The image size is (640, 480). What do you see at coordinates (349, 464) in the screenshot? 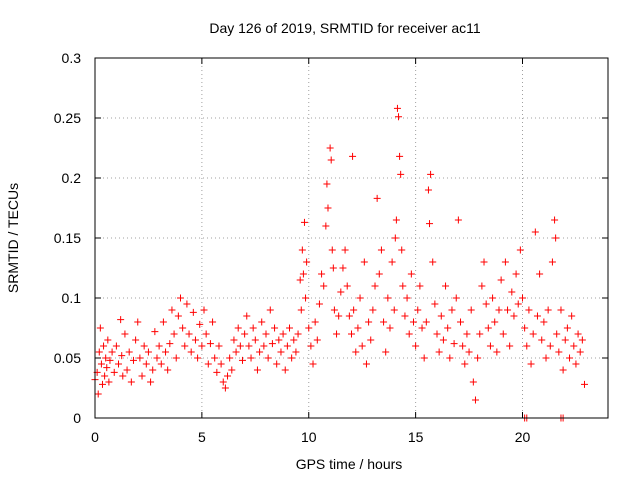
I see `x-axis-title: GPS time / hours` at bounding box center [349, 464].